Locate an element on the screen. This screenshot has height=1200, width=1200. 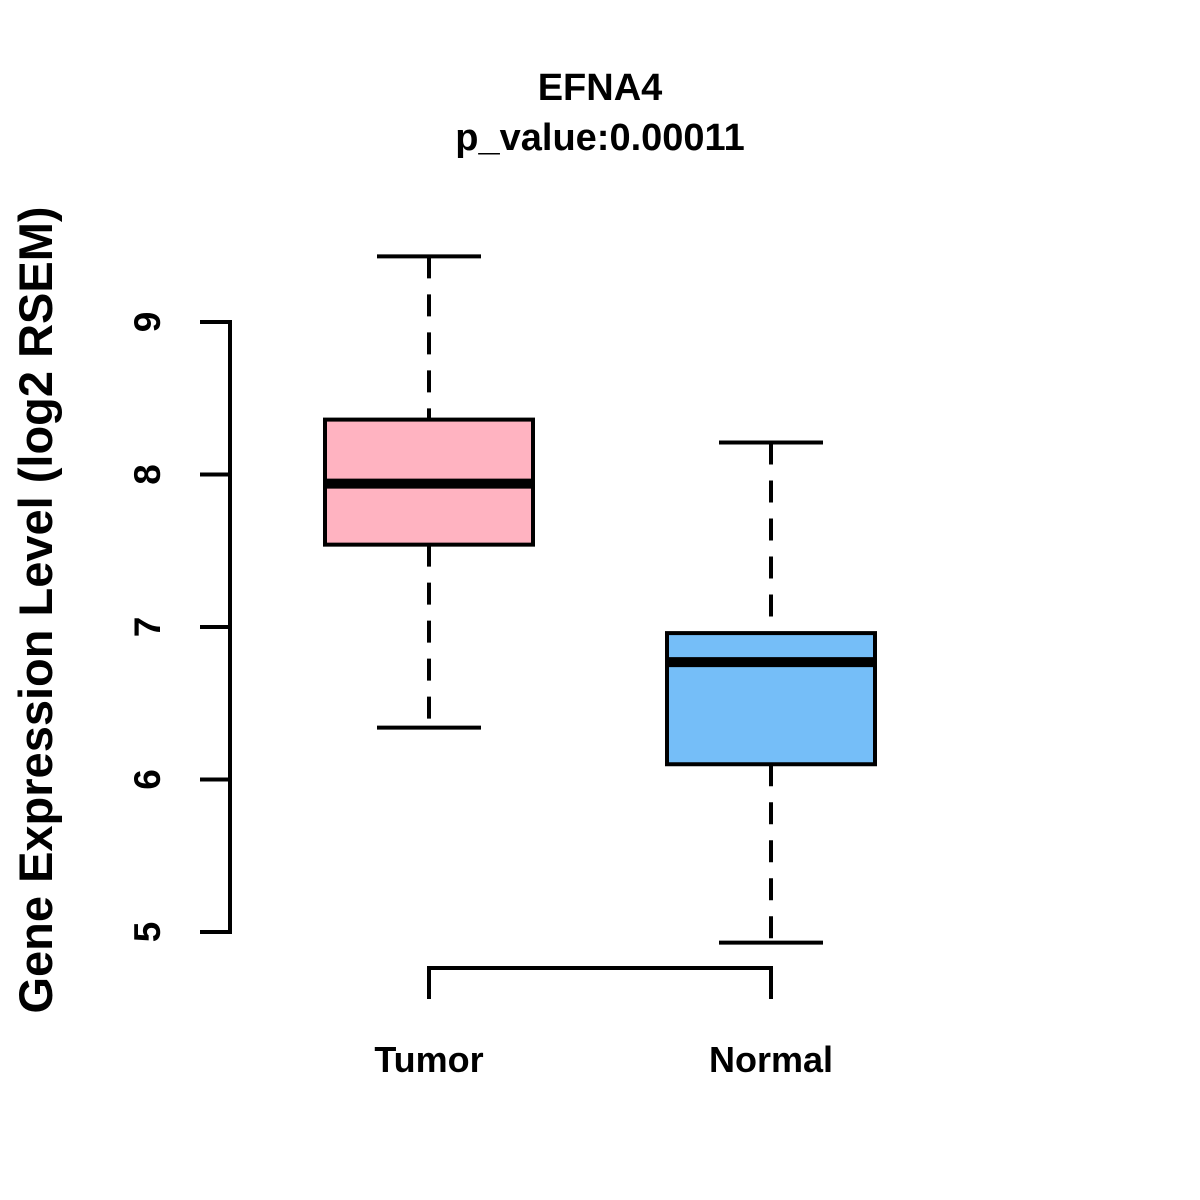
y-axis-tick-label: 9 is located at coordinates (147, 322).